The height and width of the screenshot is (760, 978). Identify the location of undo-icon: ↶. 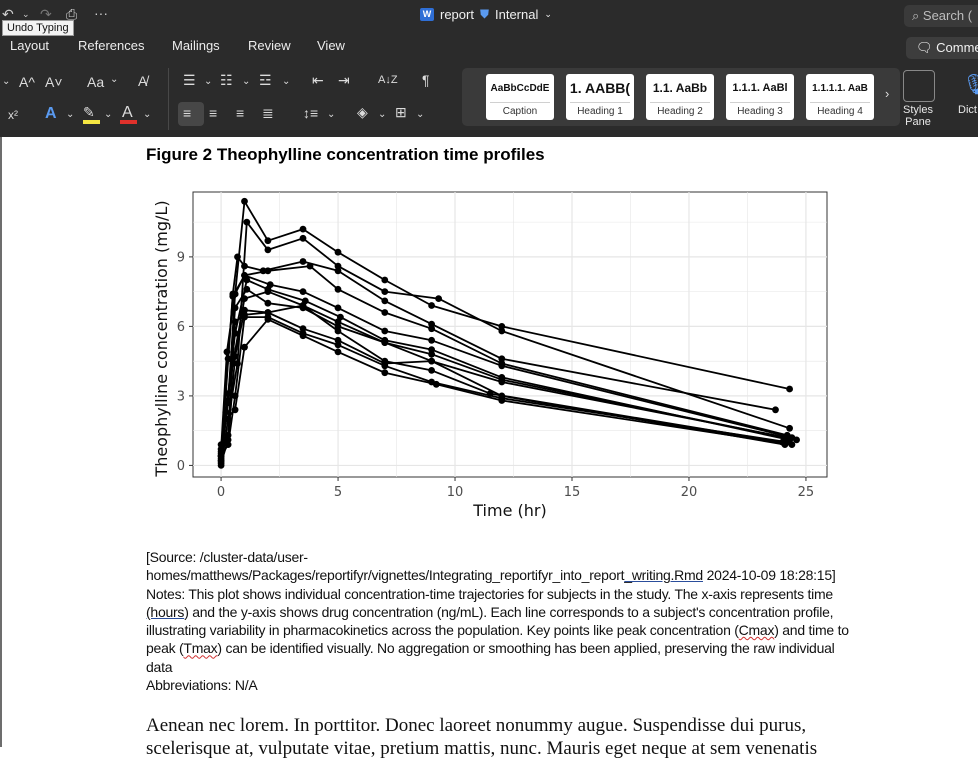
(8, 14).